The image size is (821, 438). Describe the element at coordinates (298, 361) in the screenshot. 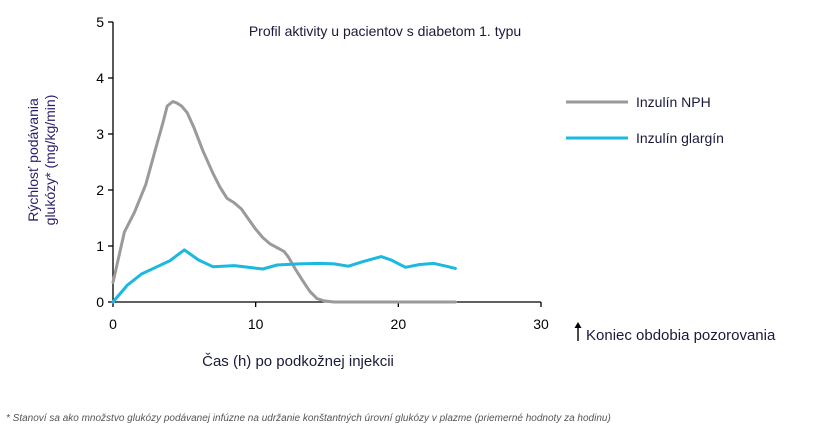

I see `x-axis-label: Čas (h) po podkožnej injekcii` at that location.